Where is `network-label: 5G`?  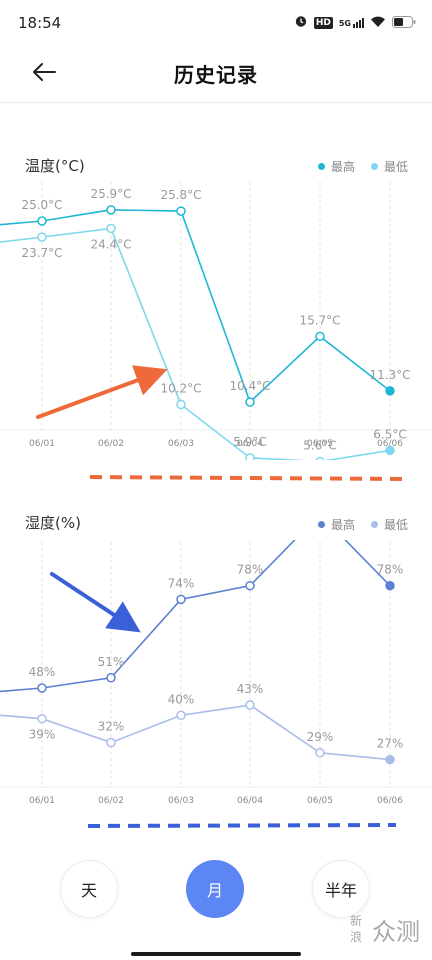 network-label: 5G is located at coordinates (344, 23).